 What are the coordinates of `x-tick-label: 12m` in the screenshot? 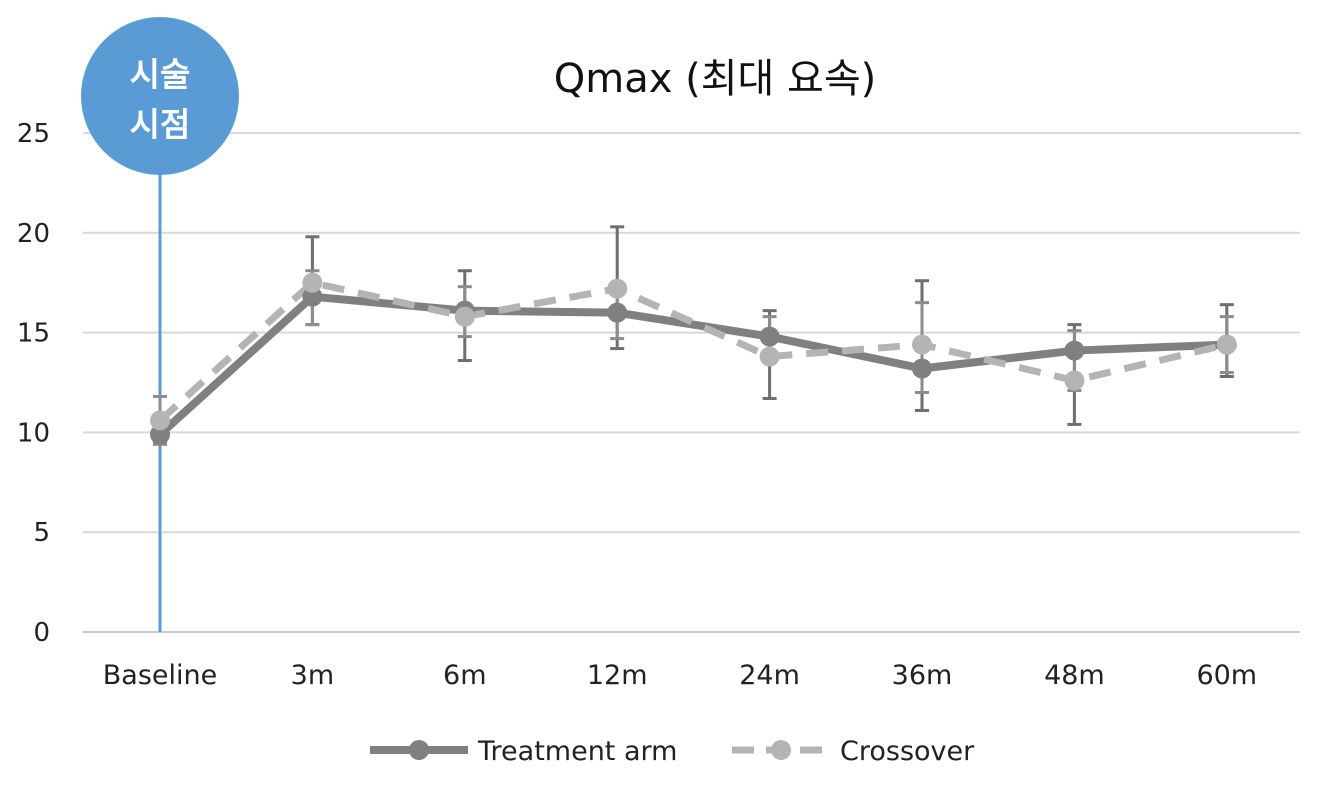 It's located at (617, 675).